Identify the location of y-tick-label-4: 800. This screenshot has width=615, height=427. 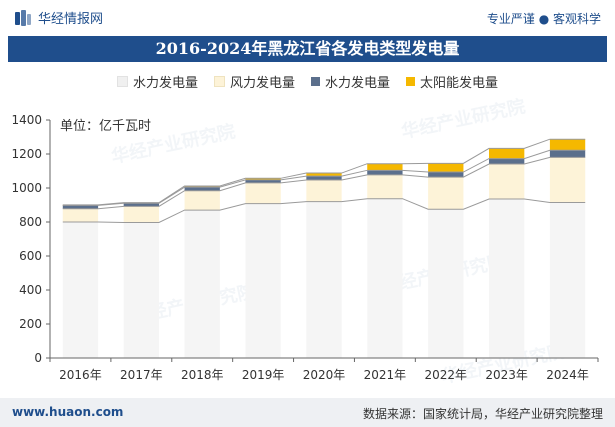
(30, 222).